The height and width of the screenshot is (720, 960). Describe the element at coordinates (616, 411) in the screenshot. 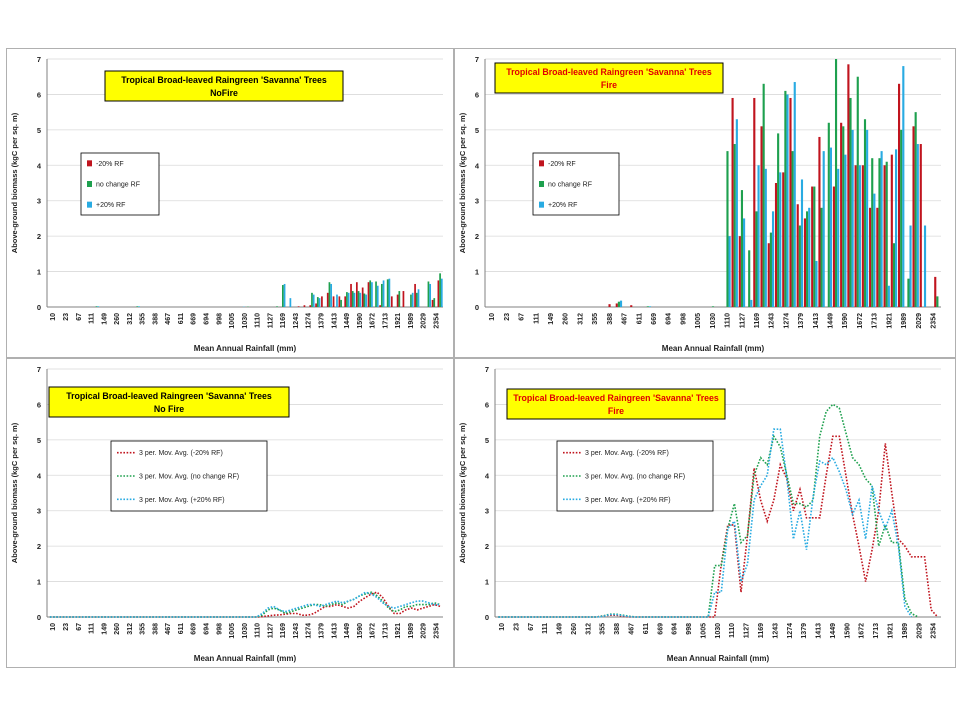

I see `chart-subtitle: Fire` at that location.